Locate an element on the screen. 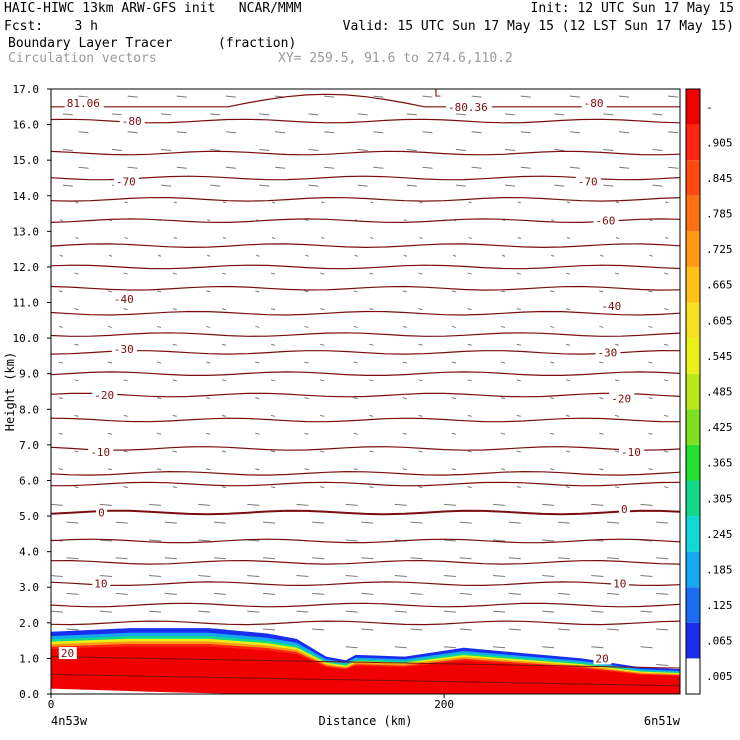 Image resolution: width=740 pixels, height=740 pixels. contour-label: -80 is located at coordinates (132, 121).